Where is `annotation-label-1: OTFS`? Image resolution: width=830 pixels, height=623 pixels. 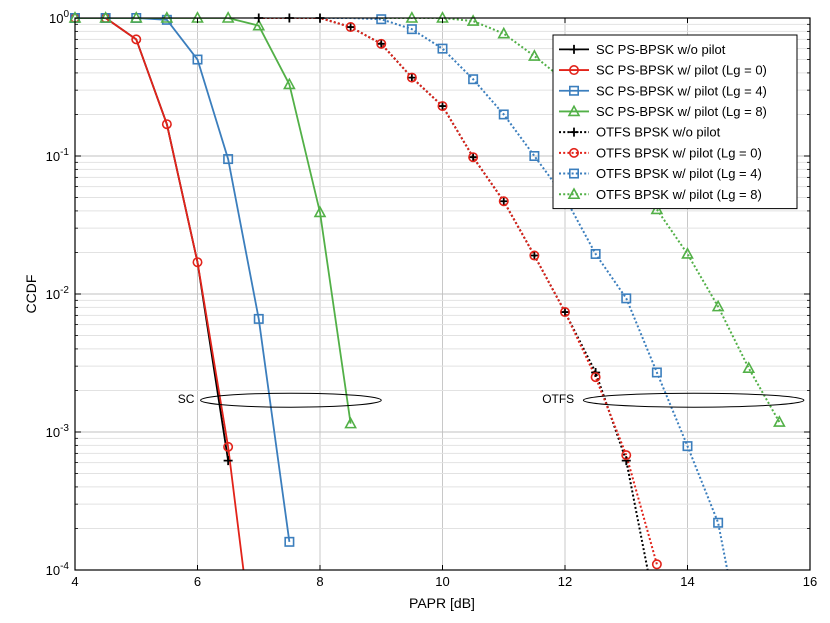
annotation-label-1: OTFS is located at coordinates (558, 399).